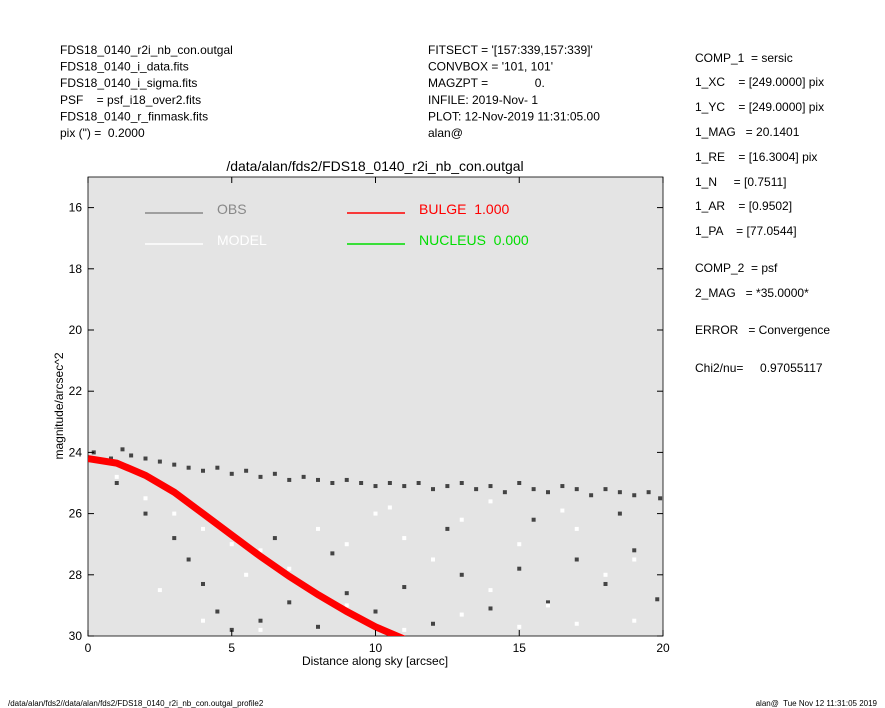 Image resolution: width=885 pixels, height=708 pixels. I want to click on header-setting: INFILE: 2019-Nov- 1, so click(483, 100).